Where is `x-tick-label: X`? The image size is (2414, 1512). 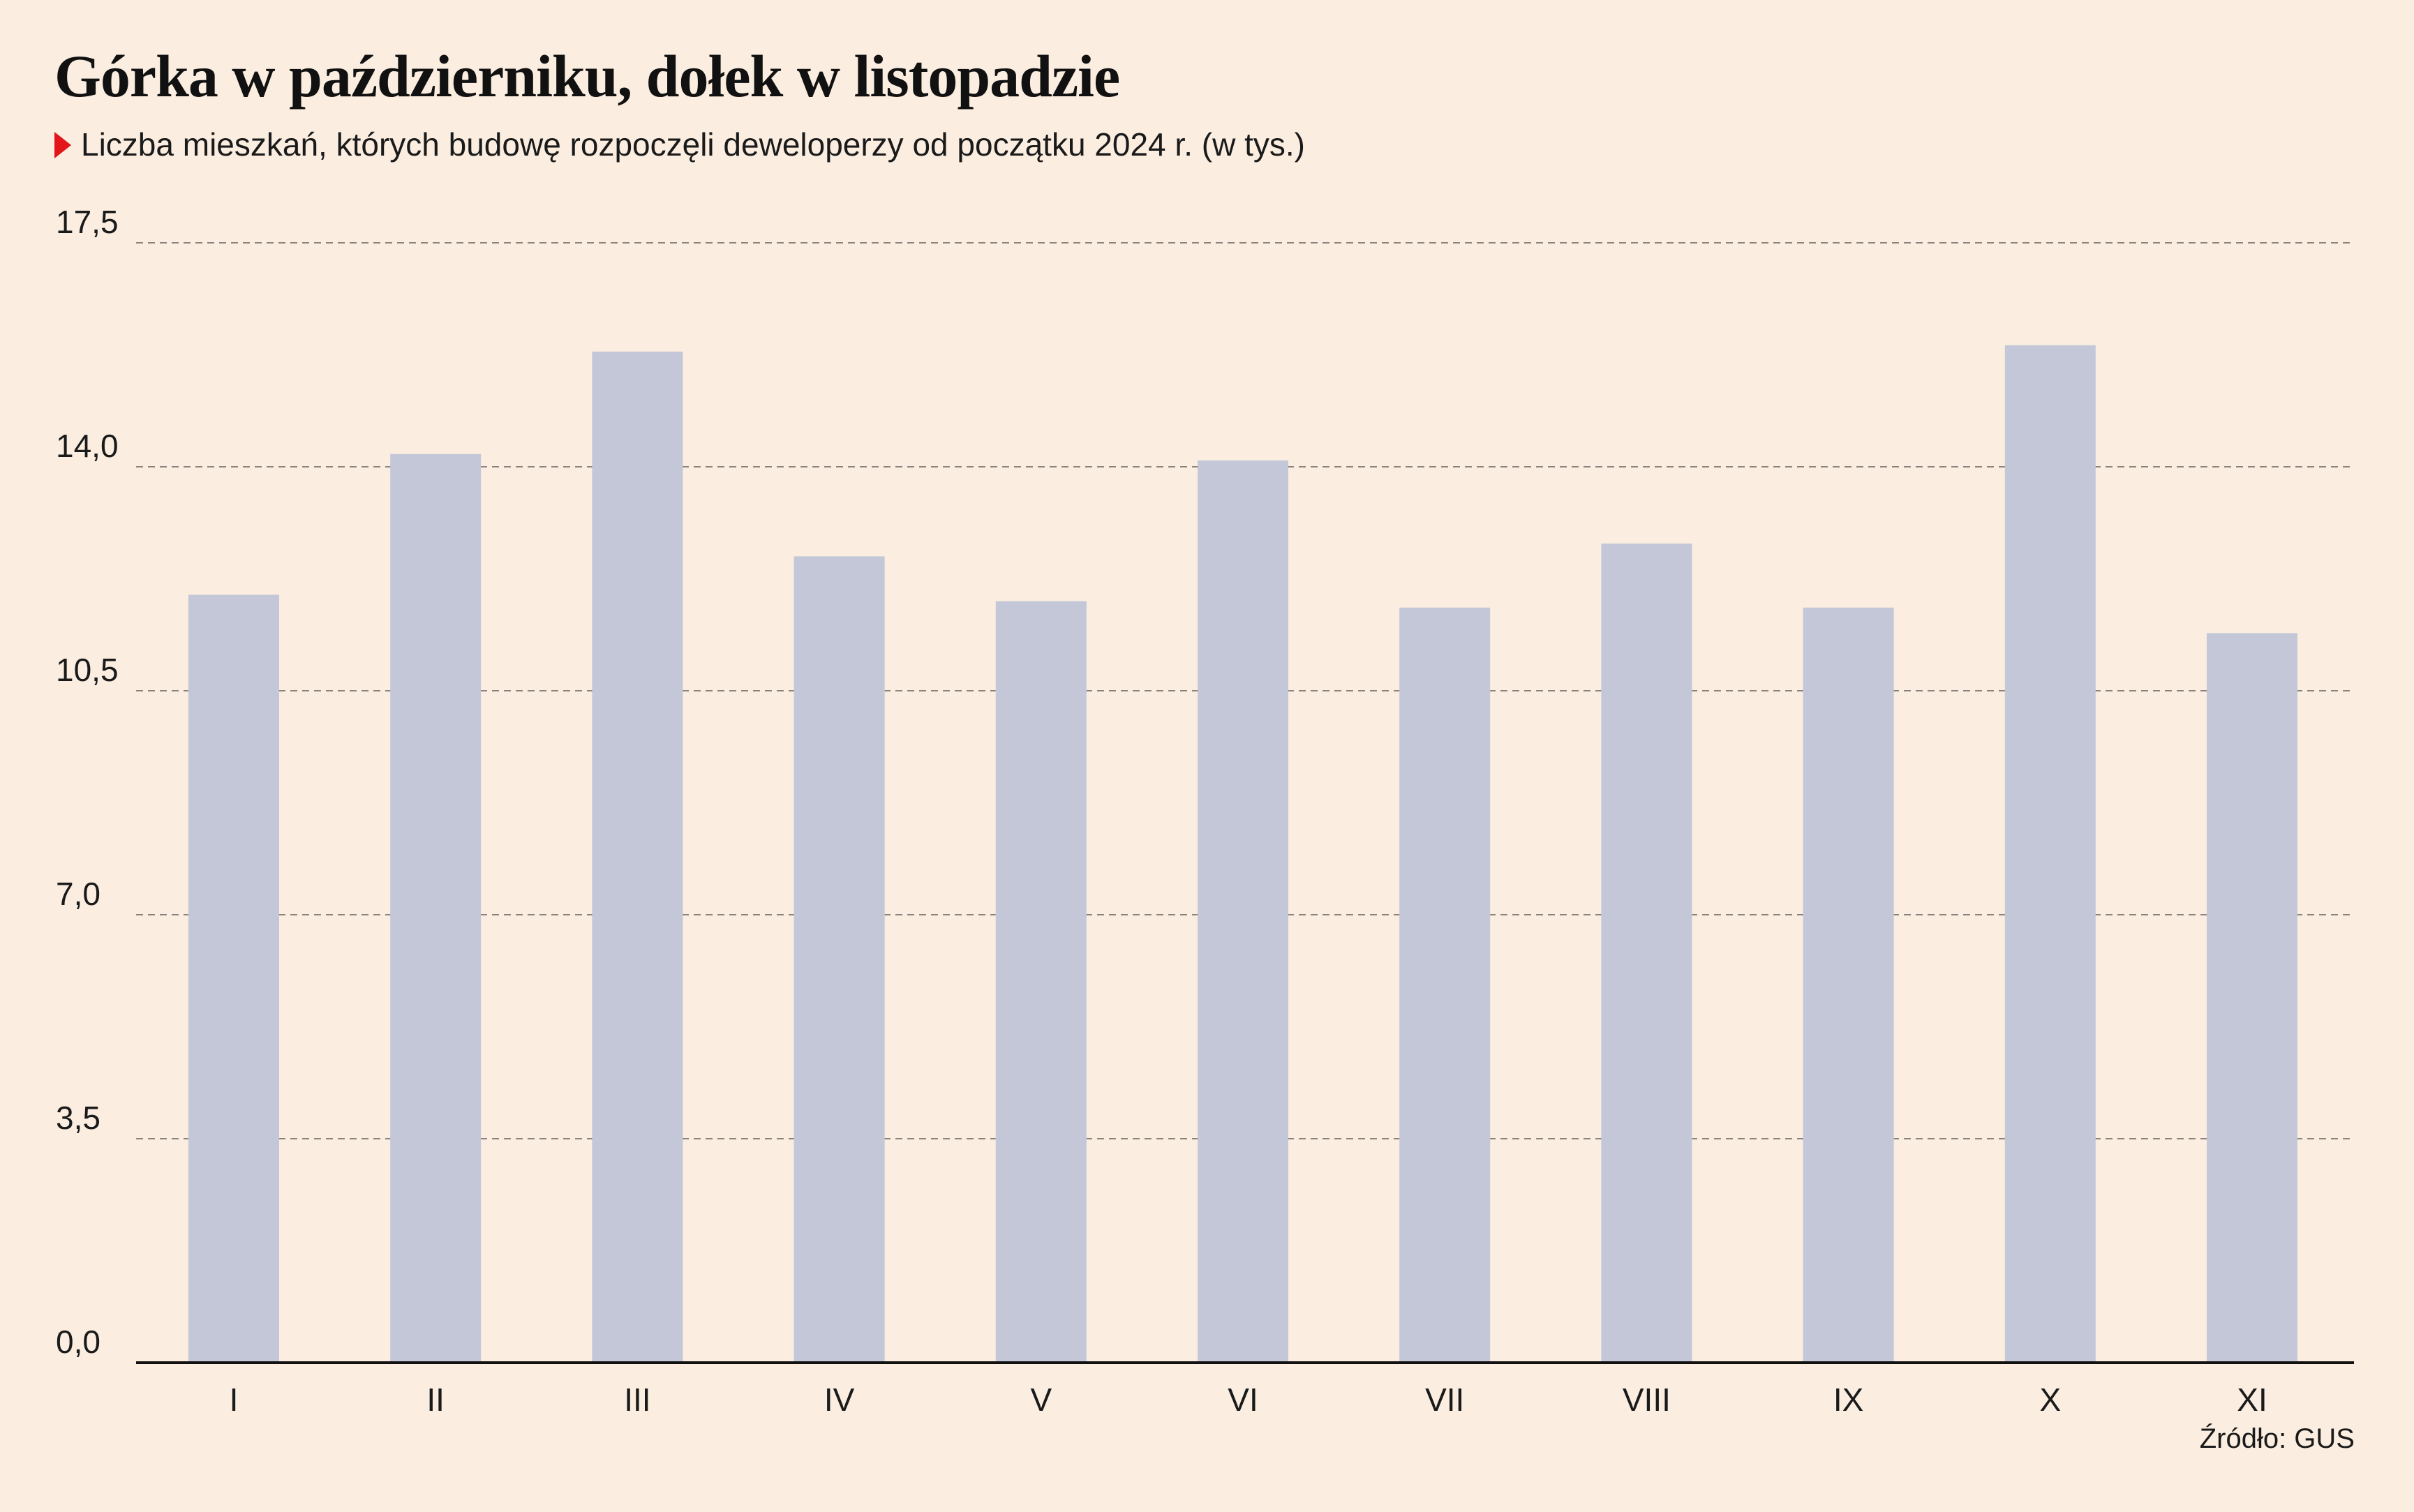
x-tick-label: X is located at coordinates (2050, 1400).